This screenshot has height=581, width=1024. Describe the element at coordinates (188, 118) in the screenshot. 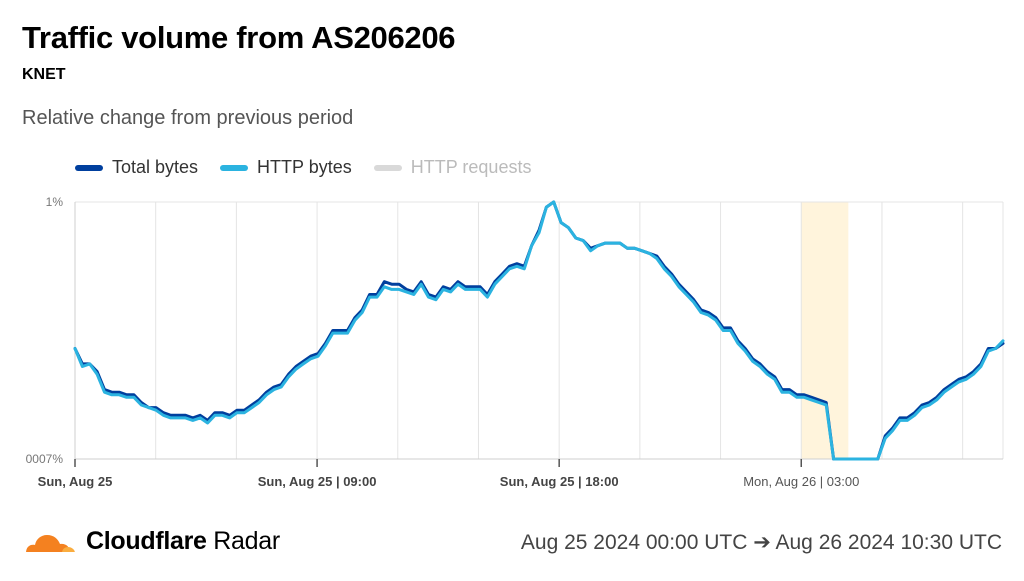

I see `chart-description: Relative change from previous period` at that location.